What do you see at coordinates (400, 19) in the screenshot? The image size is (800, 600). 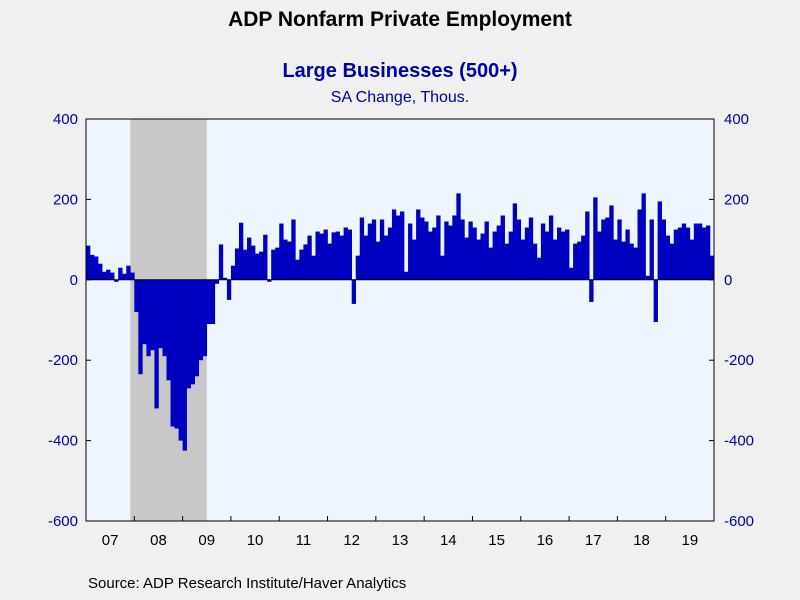 I see `chart-title: ADP Nonfarm Private Employment` at bounding box center [400, 19].